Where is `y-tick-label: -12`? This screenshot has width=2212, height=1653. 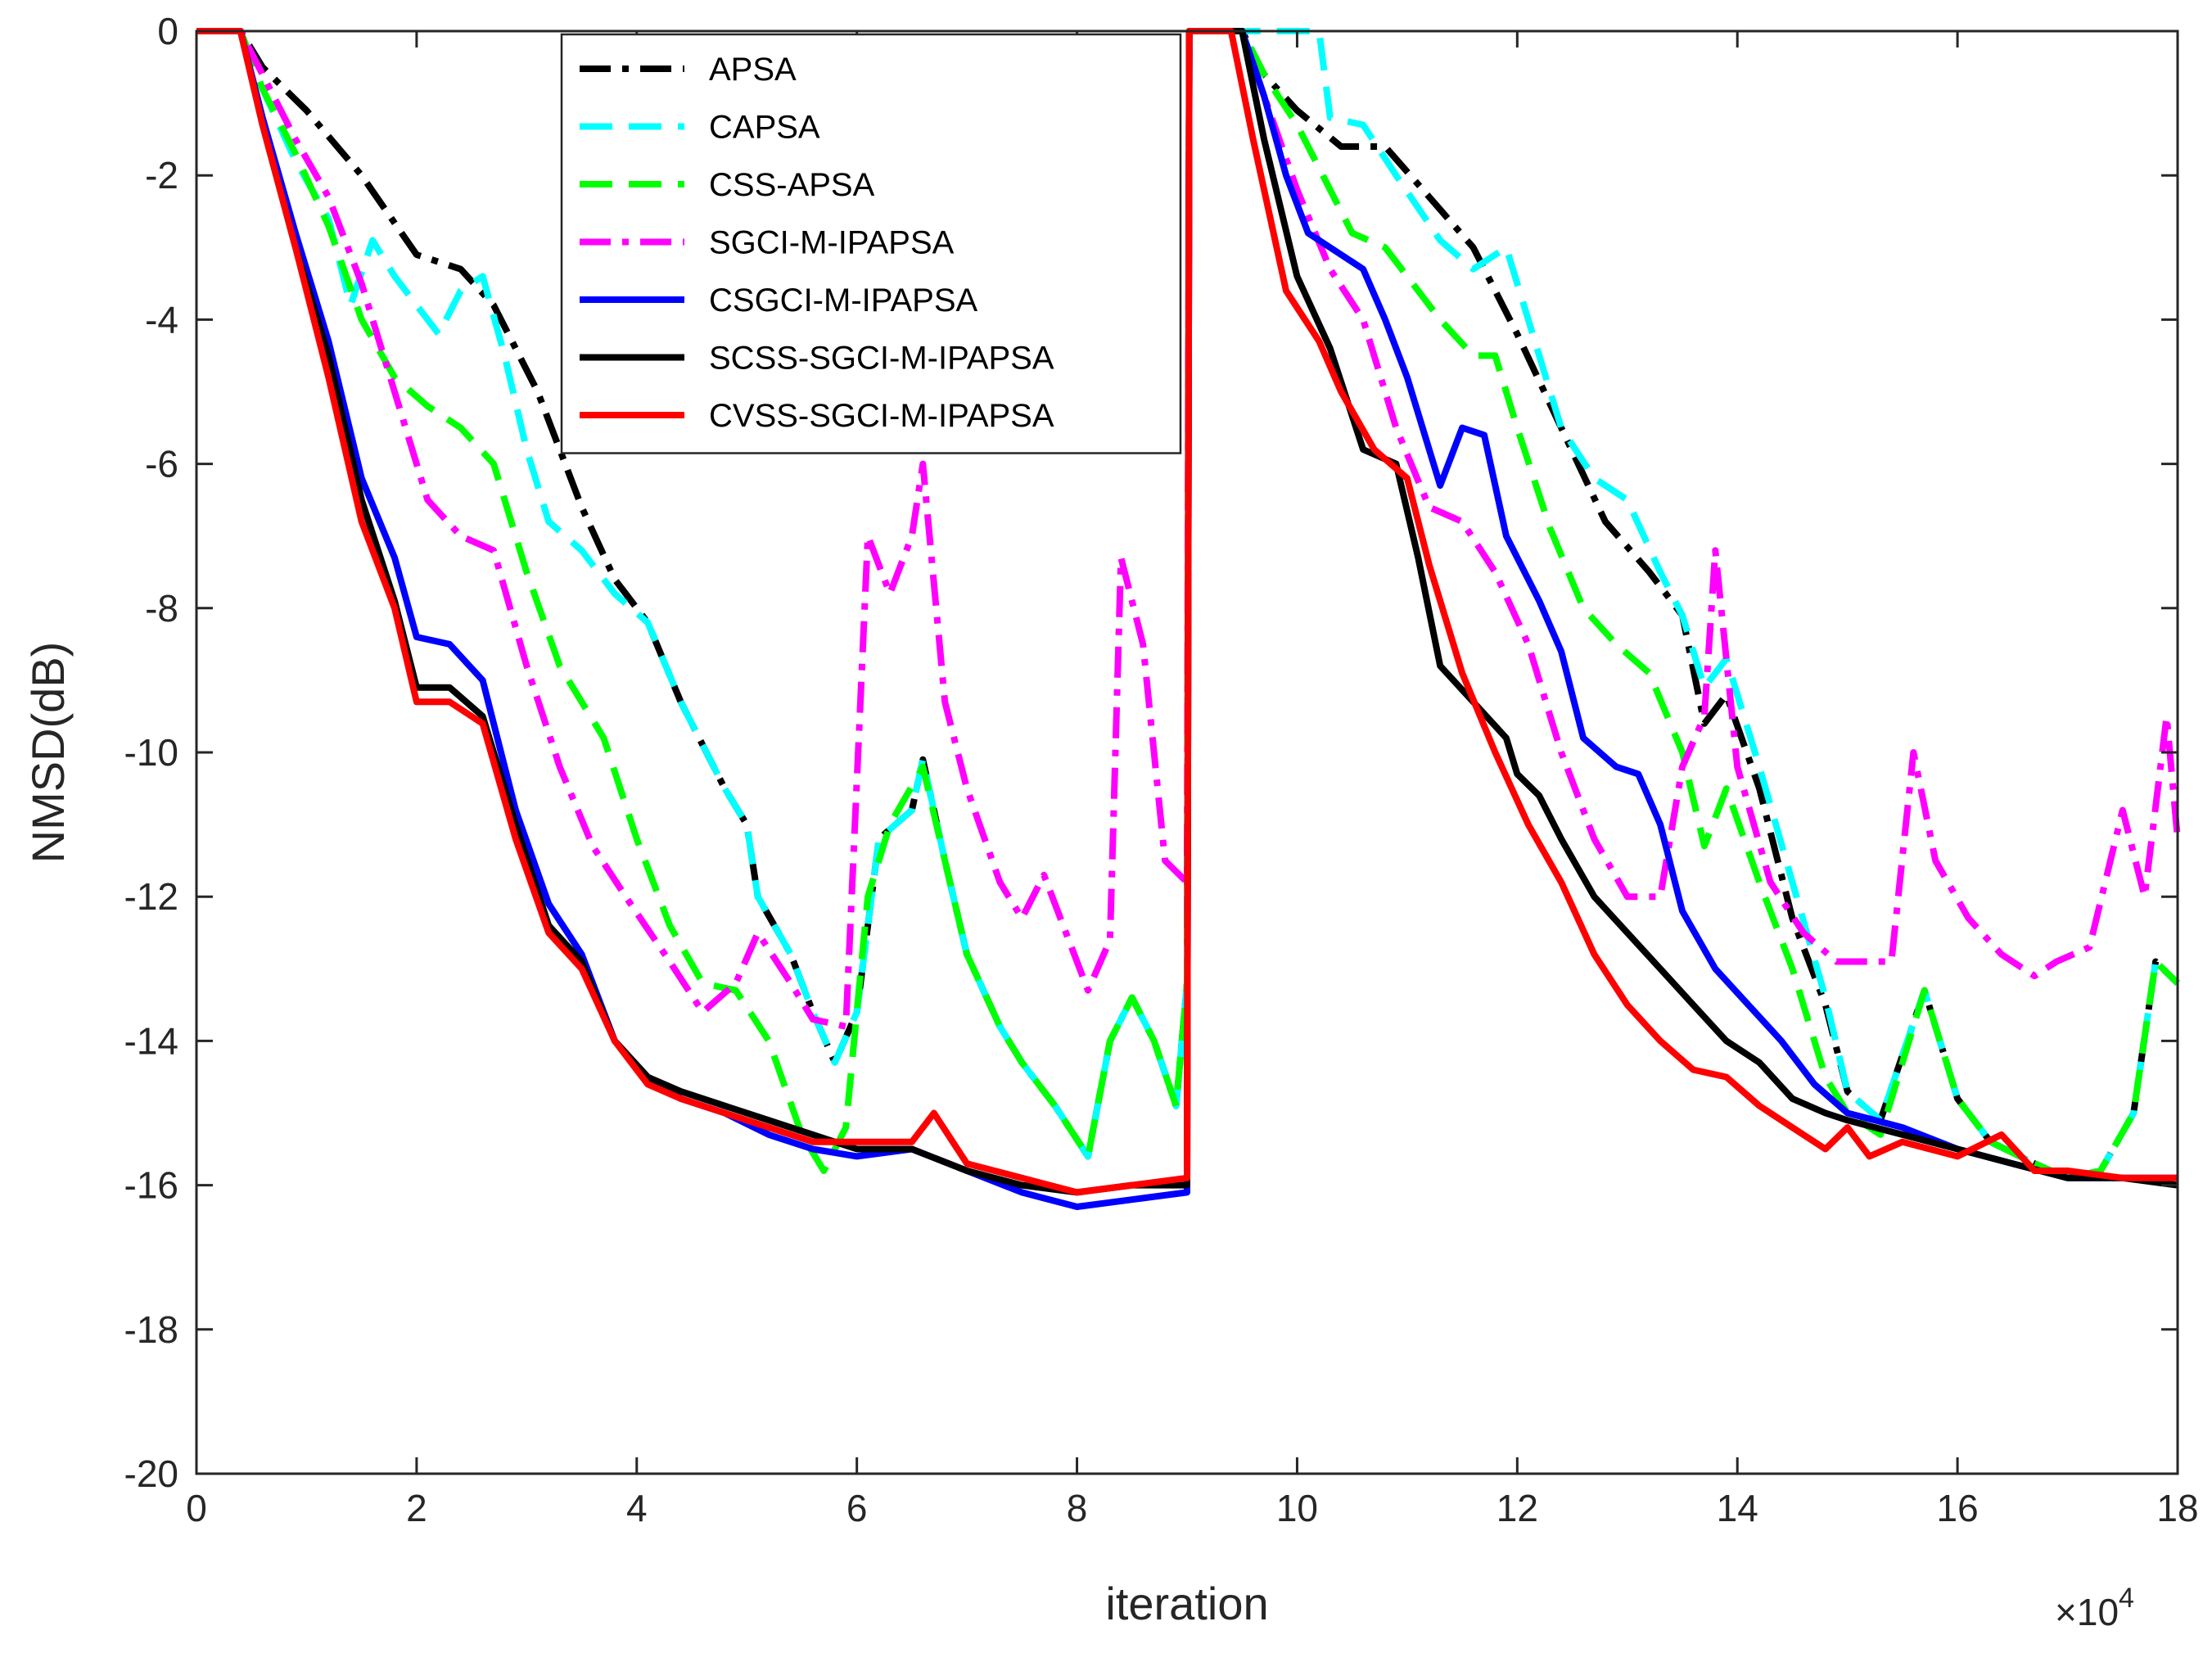 y-tick-label: -12 is located at coordinates (151, 896).